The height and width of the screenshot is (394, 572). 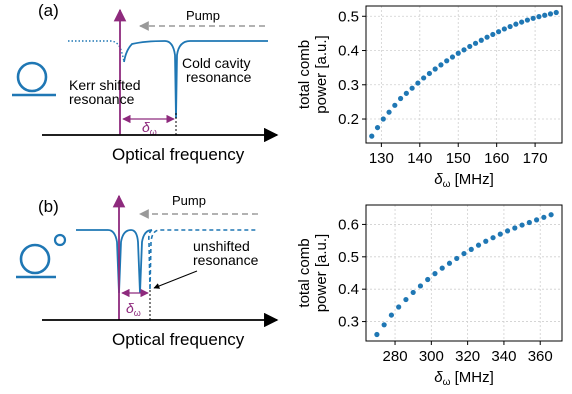 I want to click on y-tick-label: 0.6, so click(x=348, y=224).